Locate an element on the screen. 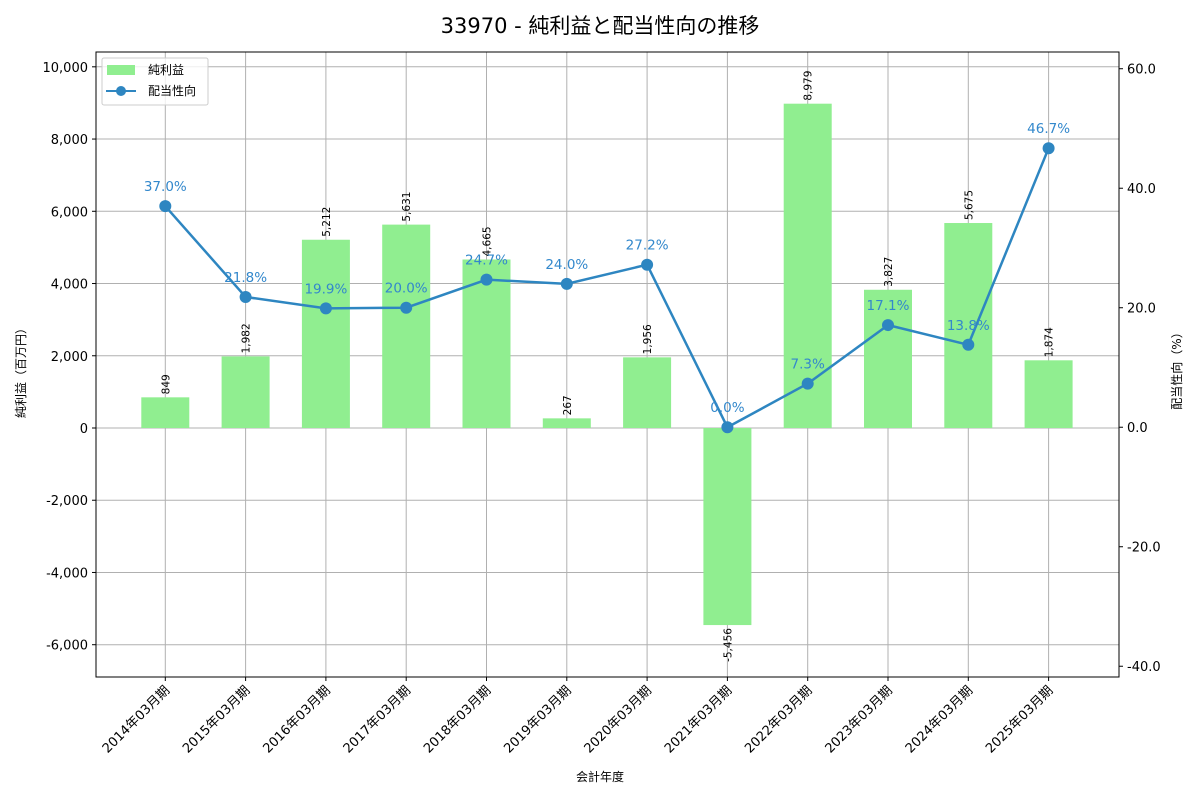  x-tick-label: 2015年03月期 is located at coordinates (216, 719).